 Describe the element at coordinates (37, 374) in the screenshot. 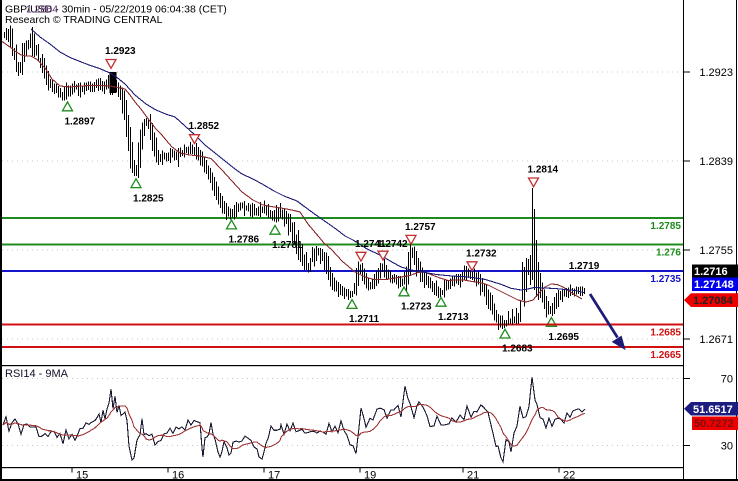

I see `svg-text: RSI14 - 9MA` at that location.